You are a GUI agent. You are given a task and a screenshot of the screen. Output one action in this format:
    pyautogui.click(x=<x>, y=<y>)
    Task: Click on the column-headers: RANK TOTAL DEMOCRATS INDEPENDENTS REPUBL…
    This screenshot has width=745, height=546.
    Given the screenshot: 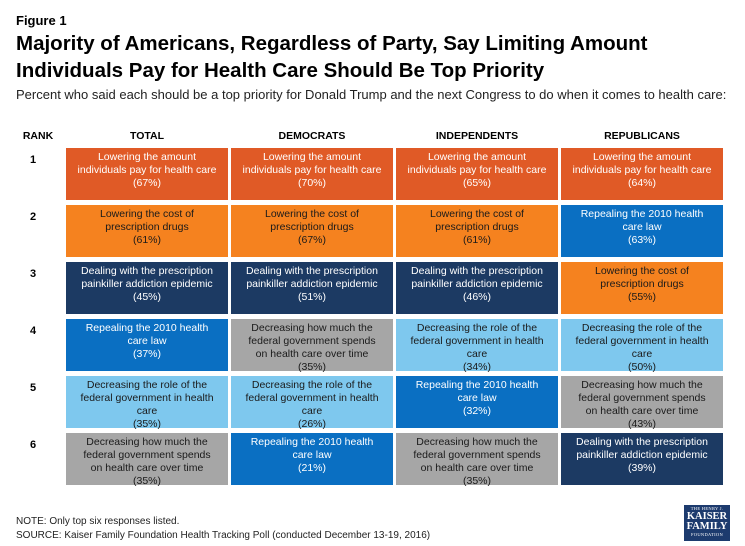 What is the action you would take?
    pyautogui.click(x=372, y=137)
    